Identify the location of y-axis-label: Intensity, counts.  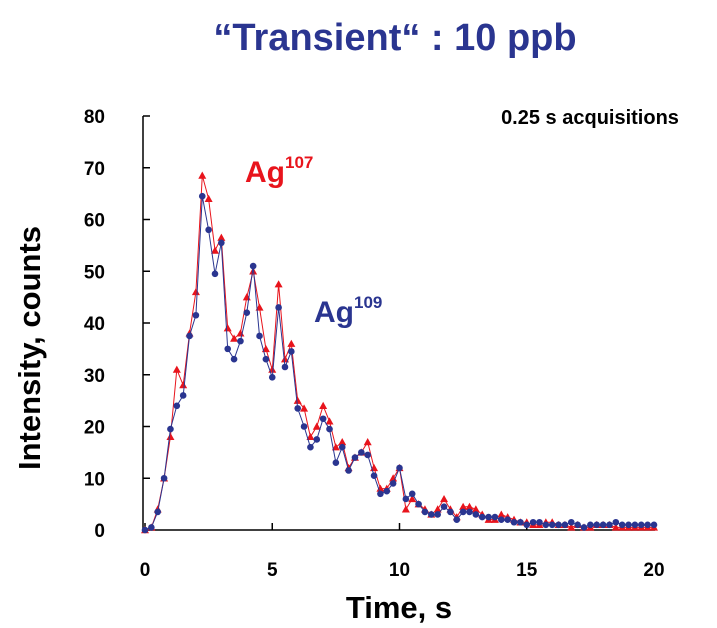
(29, 348).